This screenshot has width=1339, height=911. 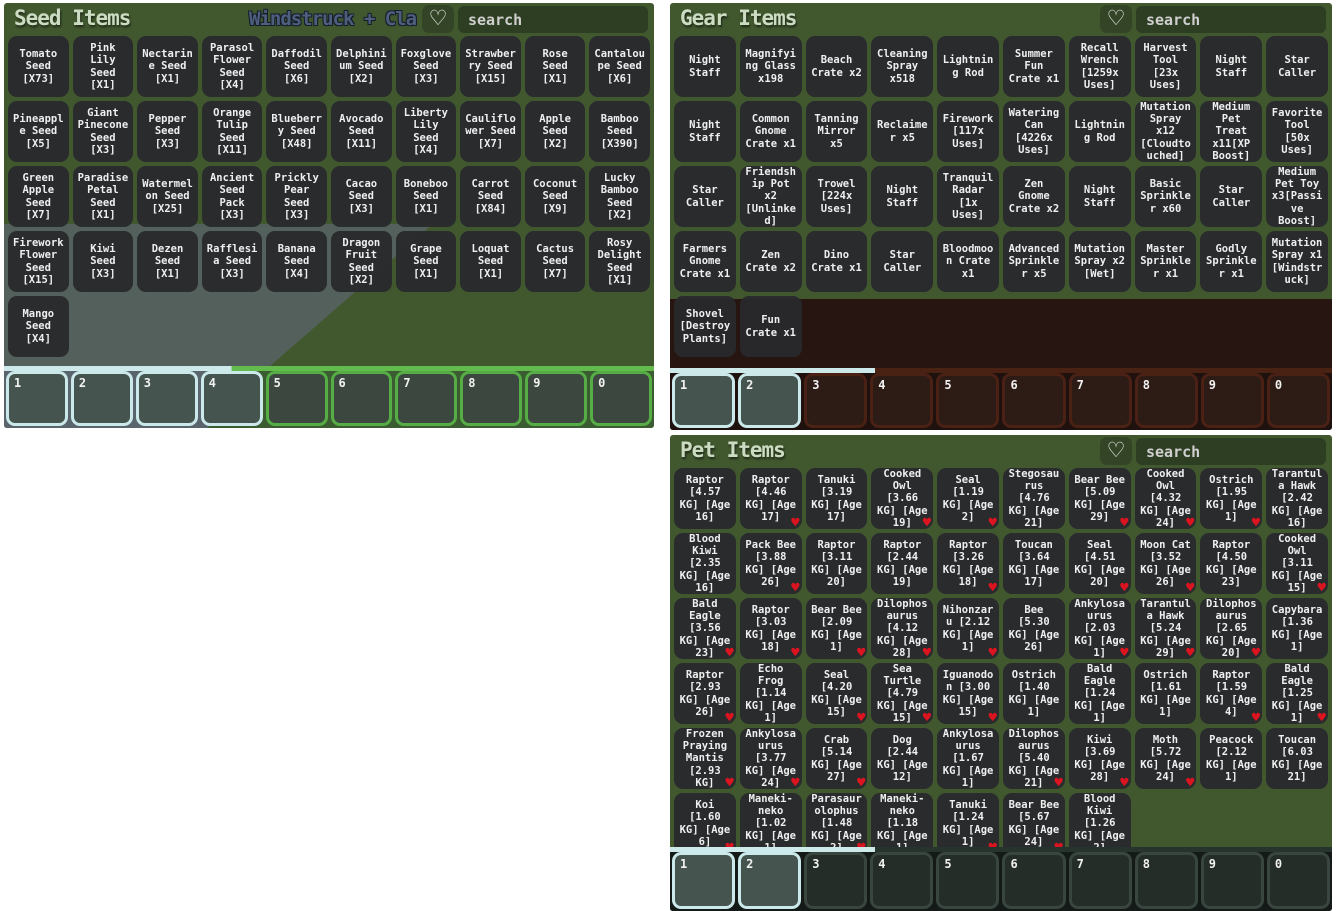 I want to click on hotbar-slot: 1, so click(x=704, y=400).